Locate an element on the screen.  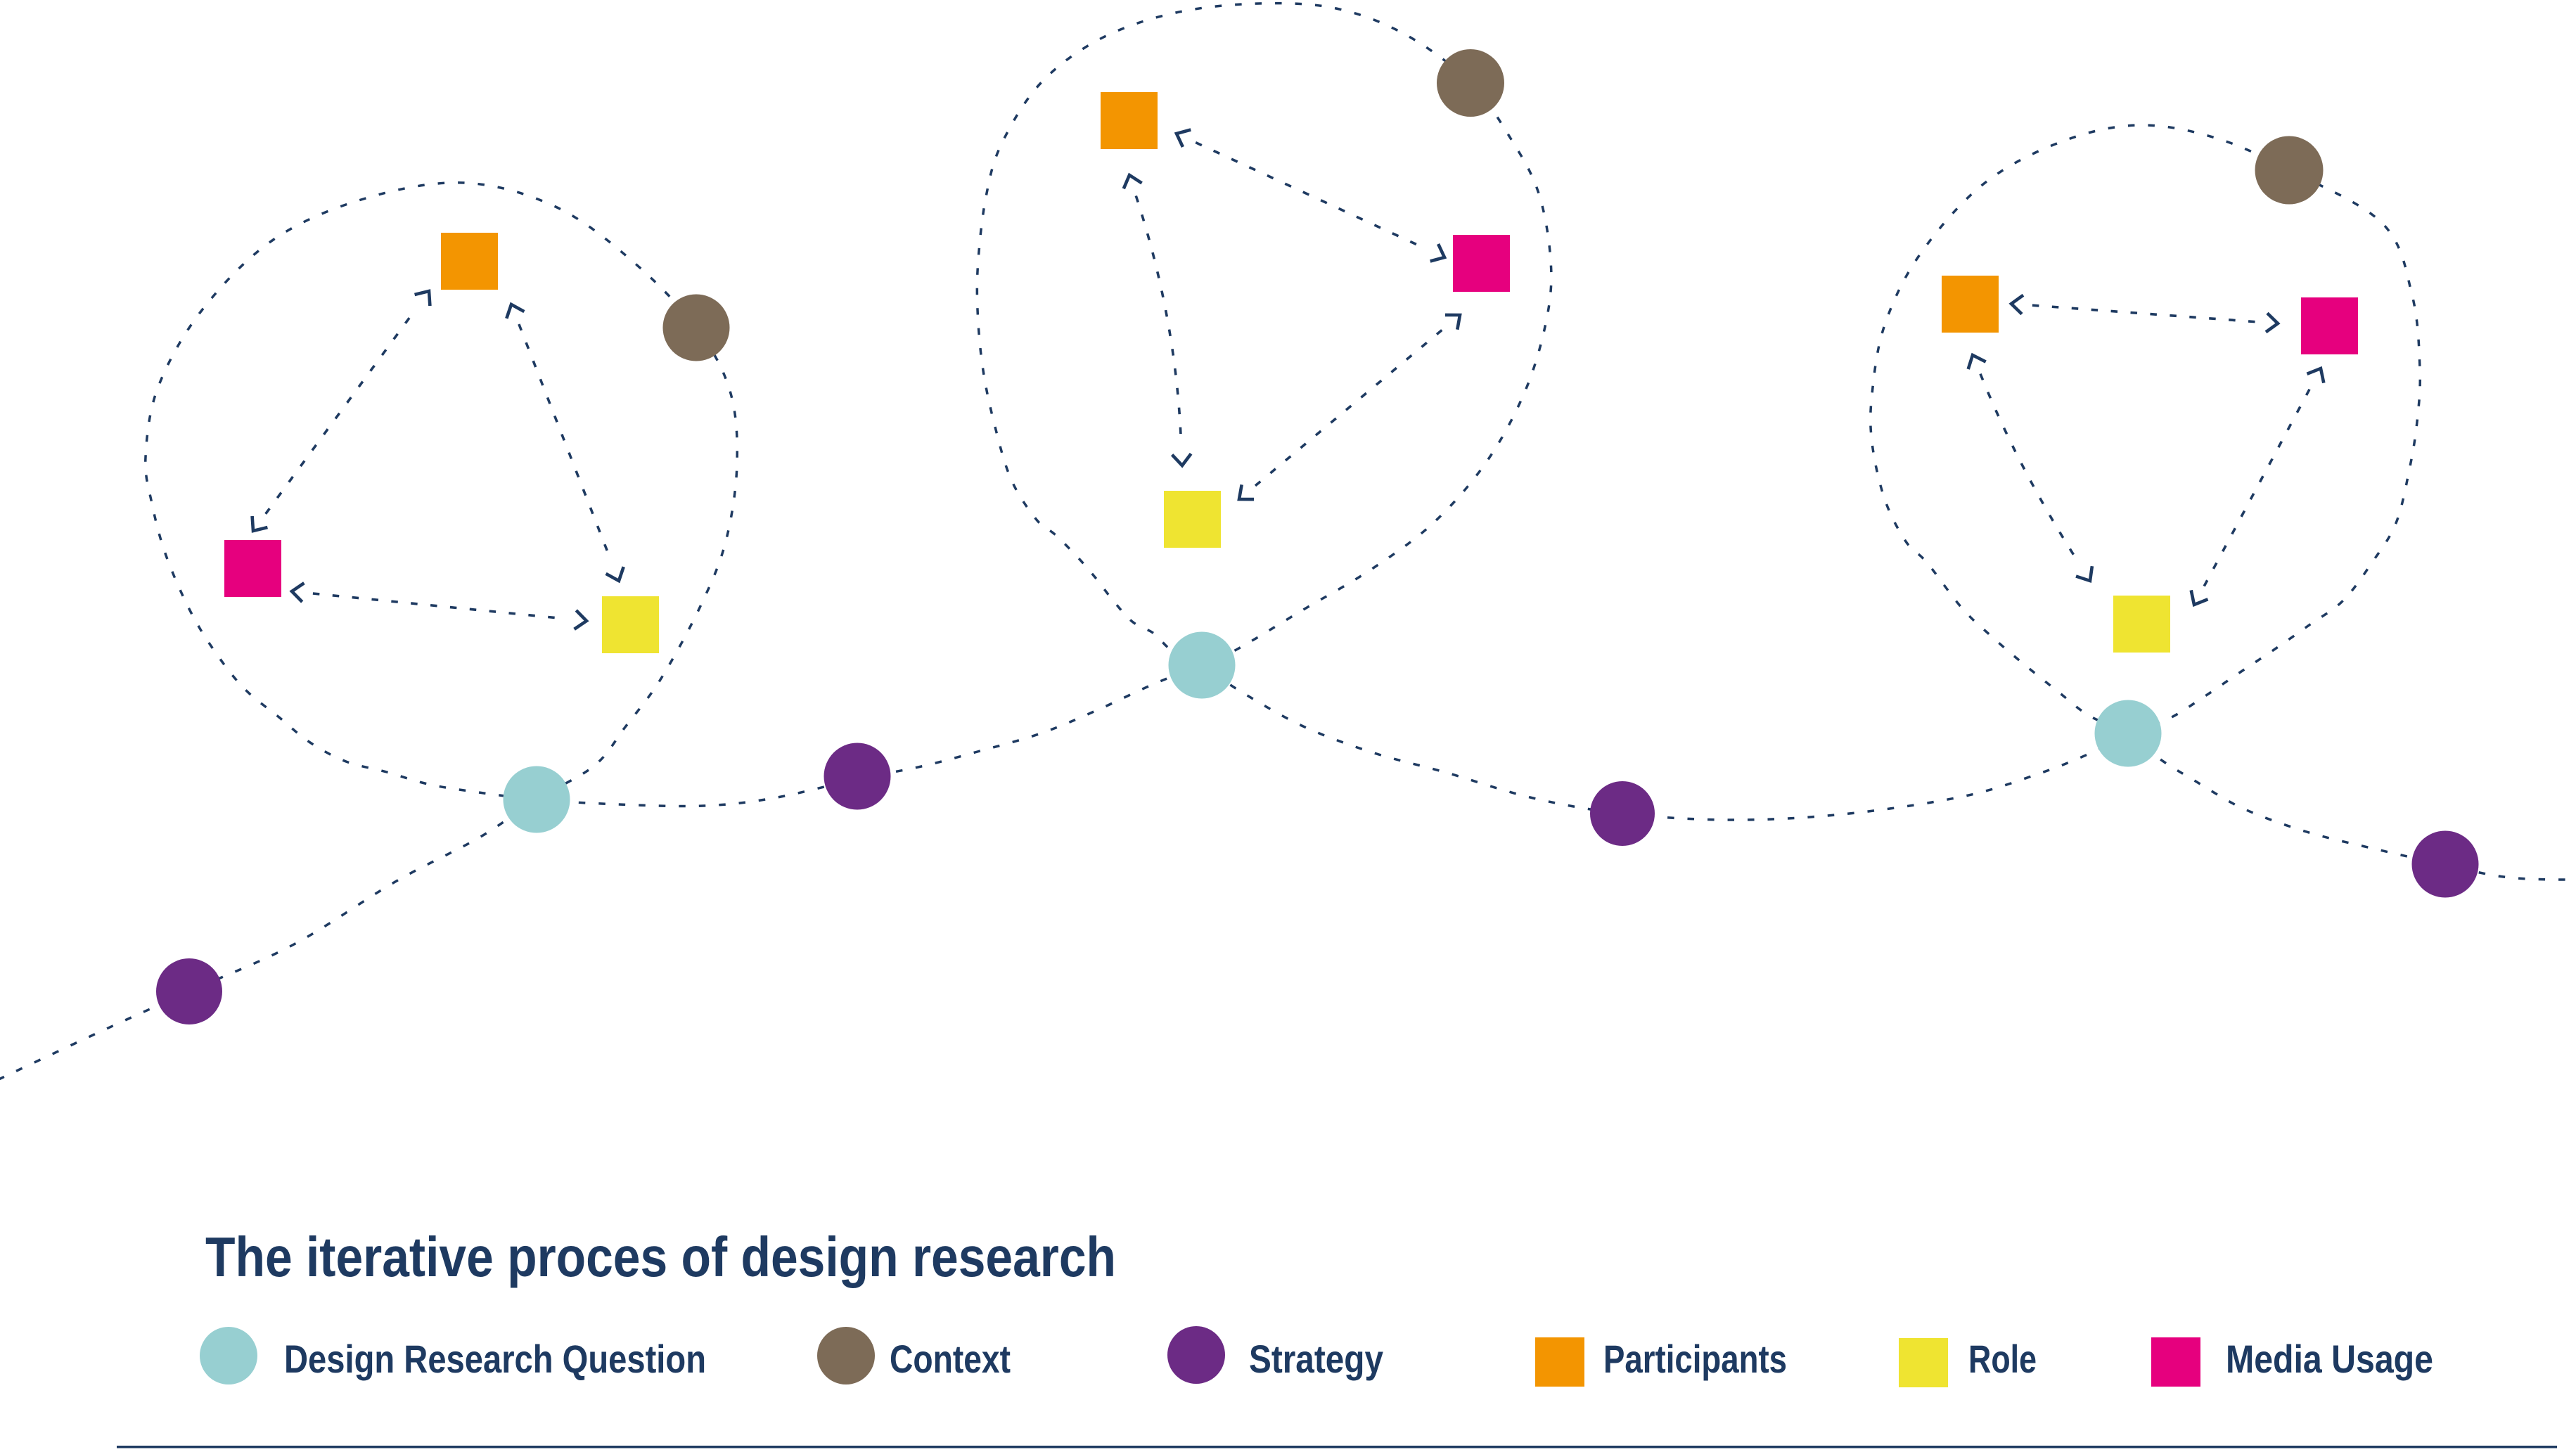
svg-text: Role is located at coordinates (2002, 1359).